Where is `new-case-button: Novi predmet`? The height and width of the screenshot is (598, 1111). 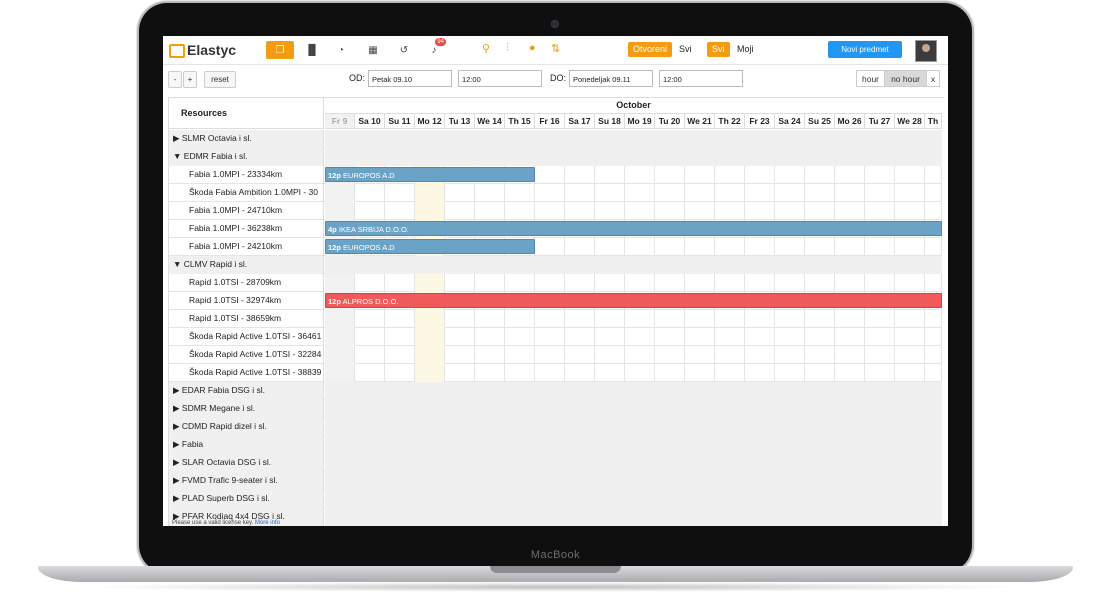 new-case-button: Novi predmet is located at coordinates (865, 49).